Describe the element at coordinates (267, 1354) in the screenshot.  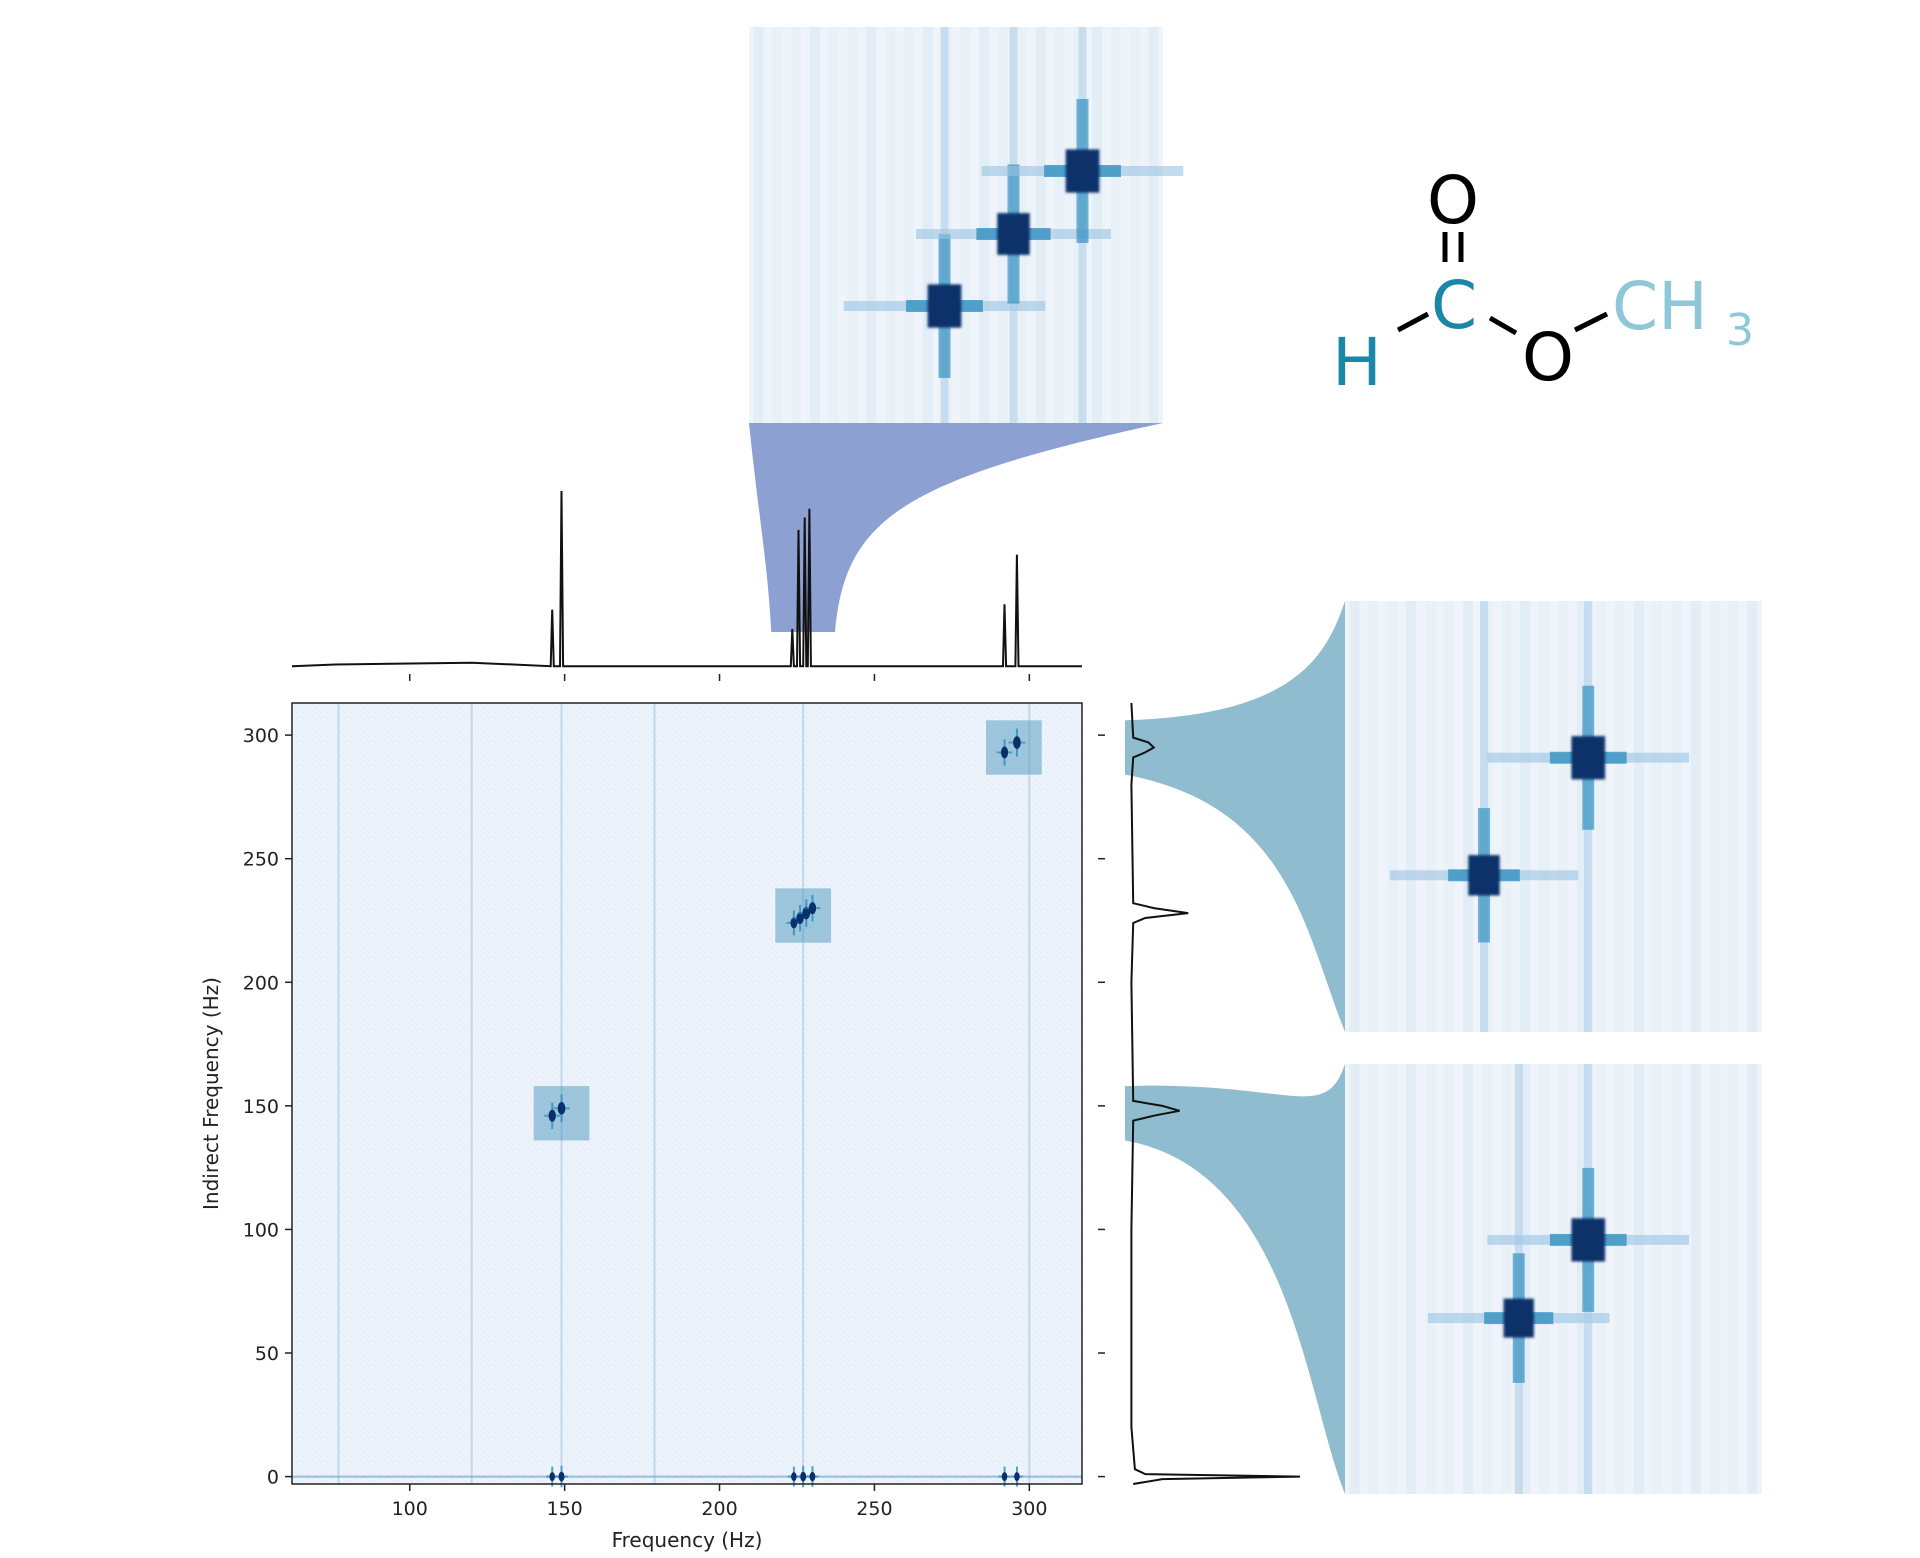
I see `y-tick-label-1: 50` at that location.